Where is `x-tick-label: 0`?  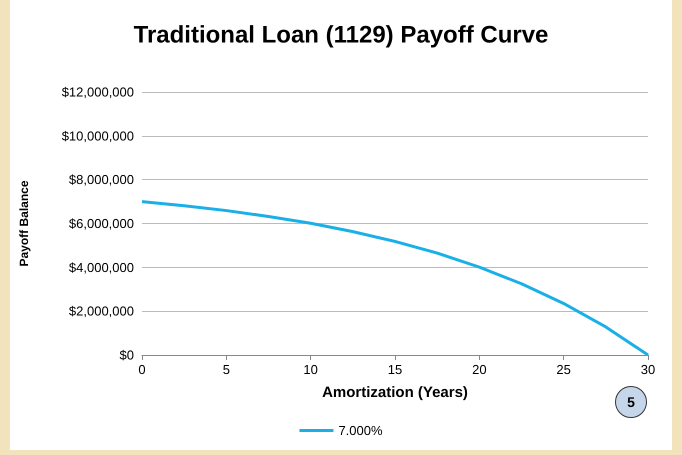 x-tick-label: 0 is located at coordinates (142, 369).